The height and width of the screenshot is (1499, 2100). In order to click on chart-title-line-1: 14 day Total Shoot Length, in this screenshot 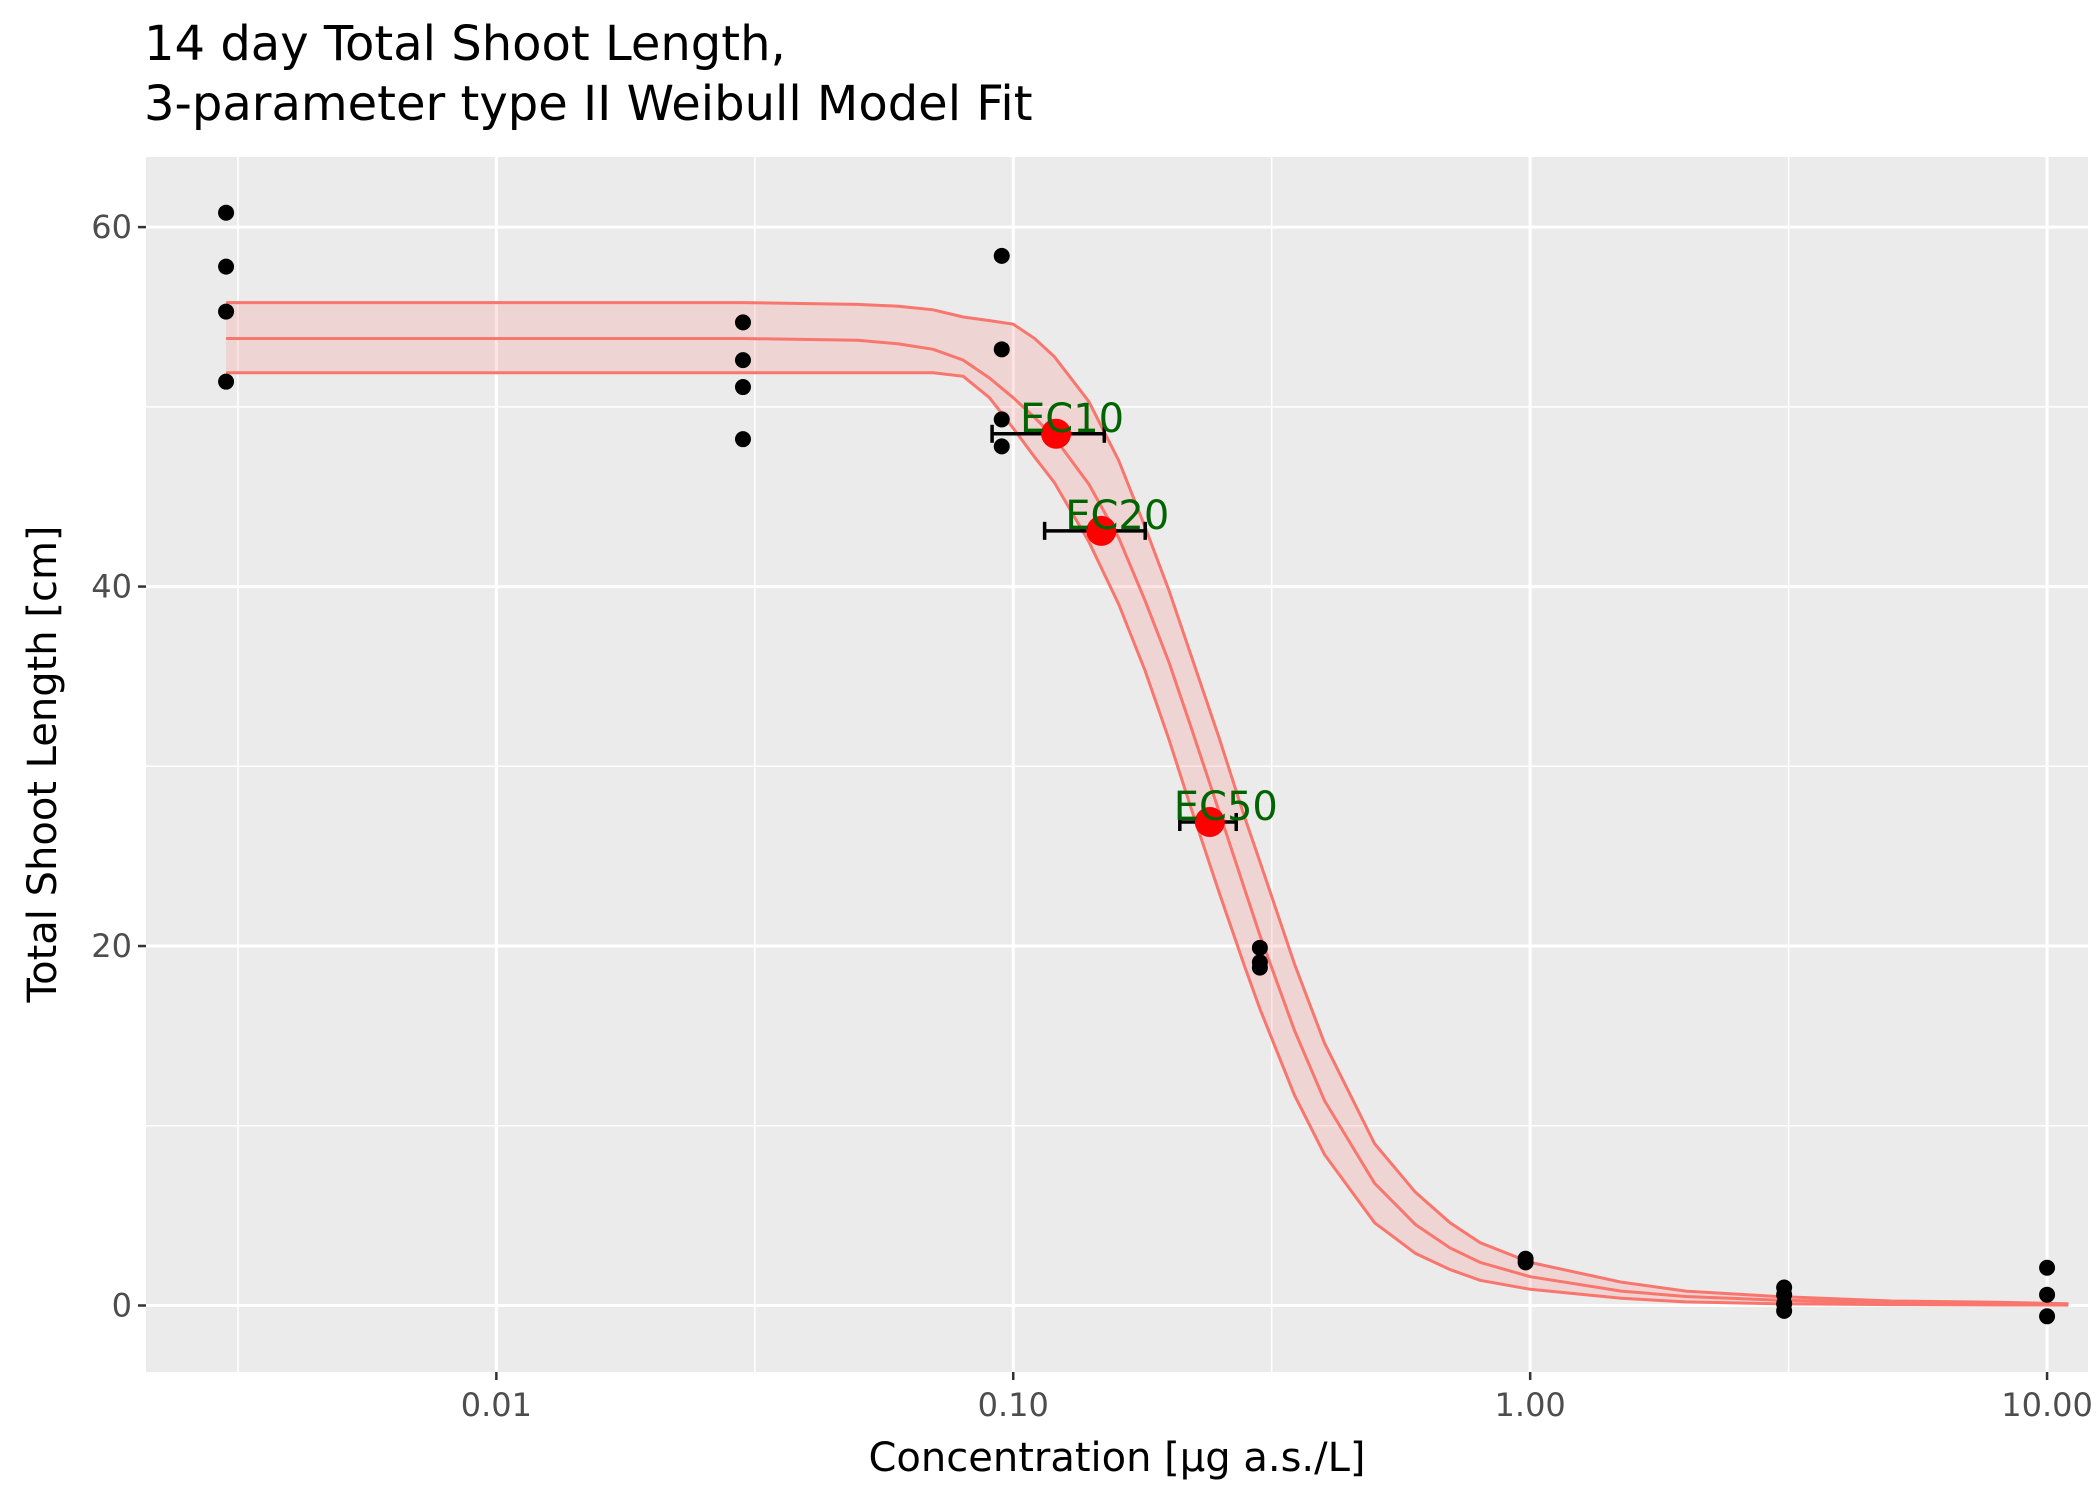, I will do `click(465, 44)`.